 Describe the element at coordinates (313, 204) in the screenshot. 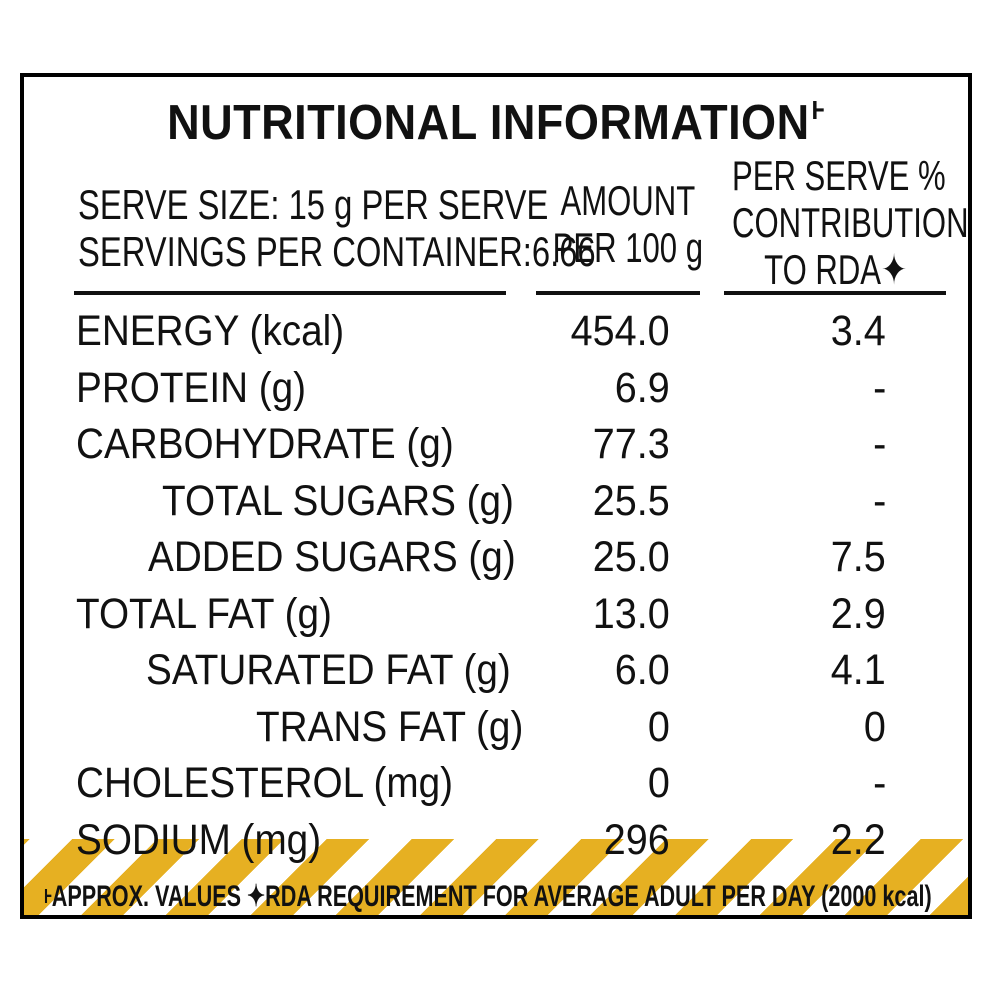

I see `serve-size: SERVE SIZE: 15 g PER SERVE` at that location.